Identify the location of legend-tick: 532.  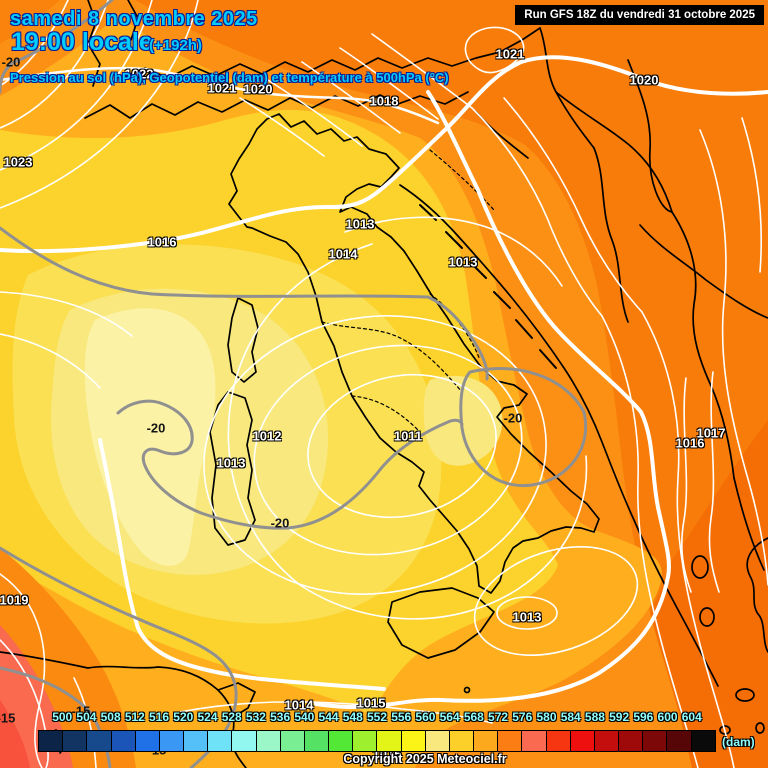
(255, 717).